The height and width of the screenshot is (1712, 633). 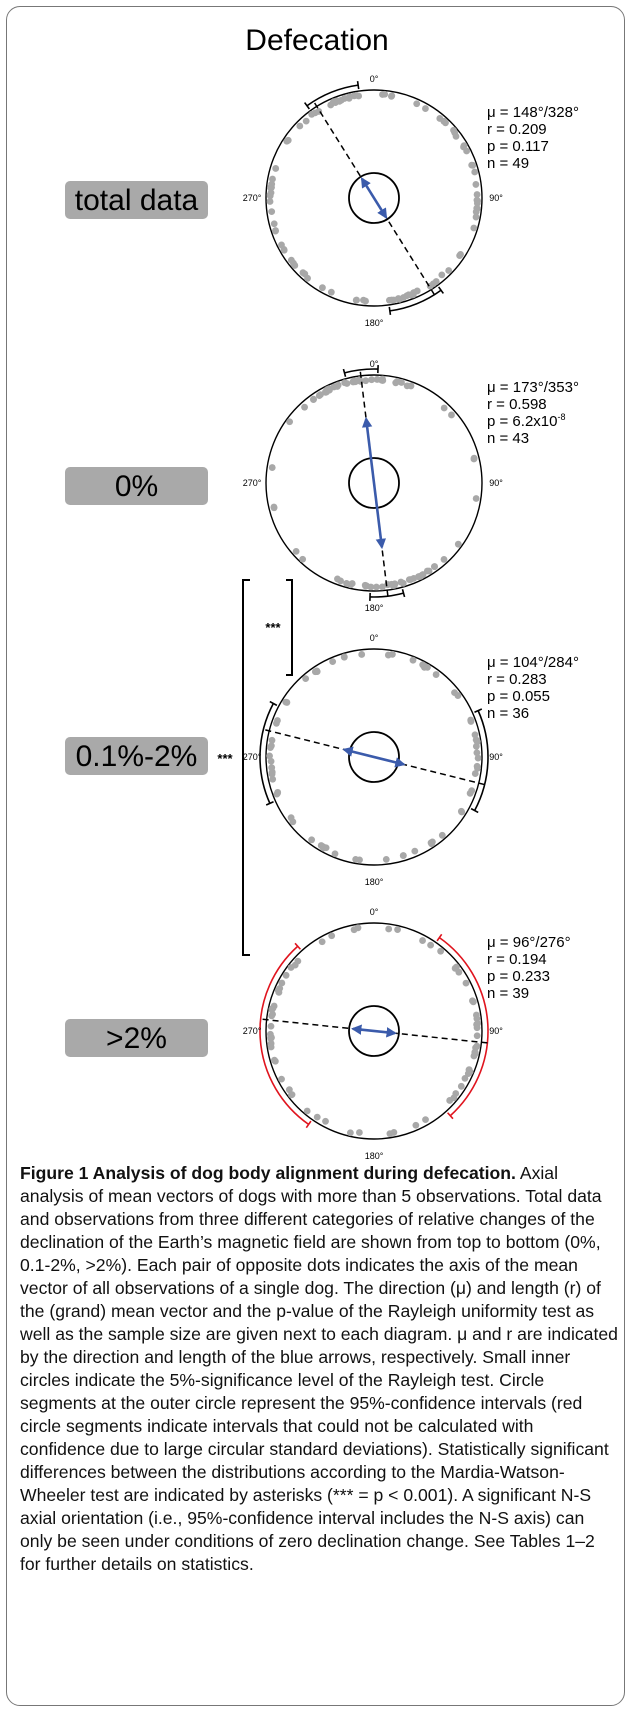 I want to click on category-label-box, so click(x=136, y=486).